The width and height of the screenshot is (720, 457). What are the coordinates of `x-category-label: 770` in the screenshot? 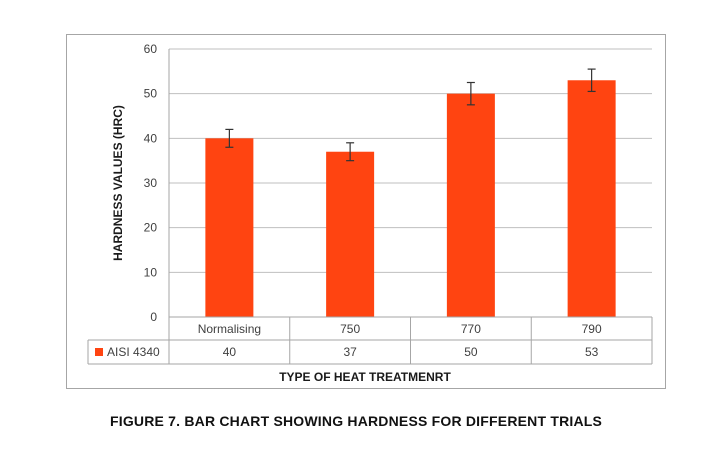 It's located at (471, 329).